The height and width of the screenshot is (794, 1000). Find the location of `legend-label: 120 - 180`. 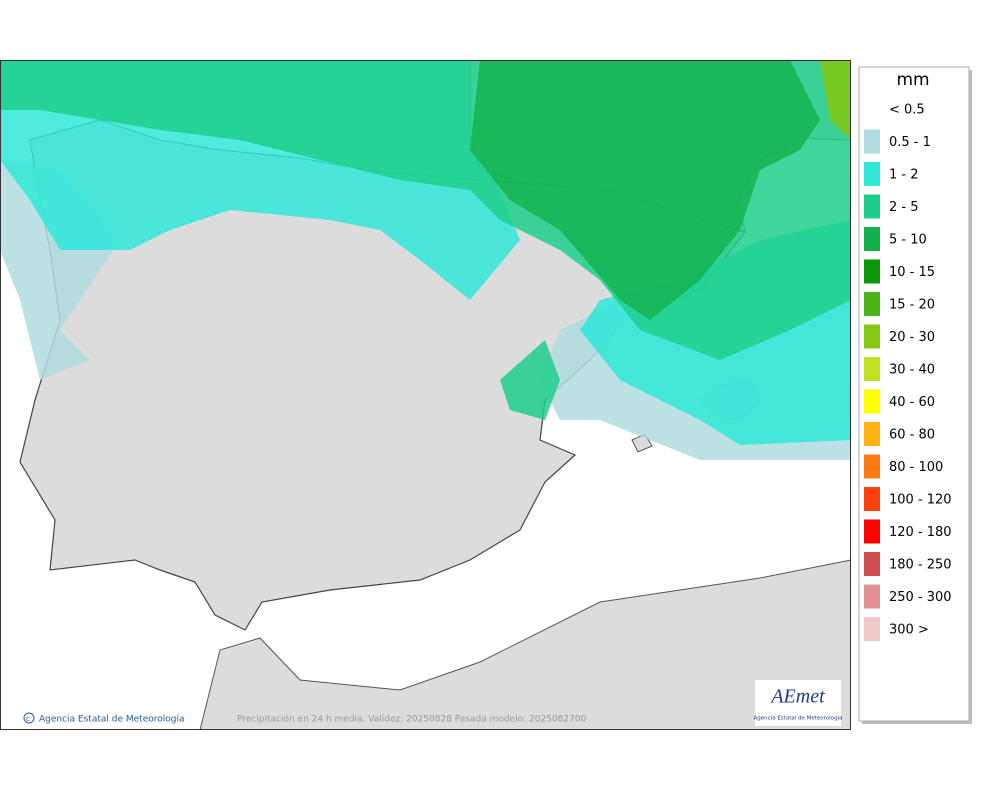

legend-label: 120 - 180 is located at coordinates (920, 532).